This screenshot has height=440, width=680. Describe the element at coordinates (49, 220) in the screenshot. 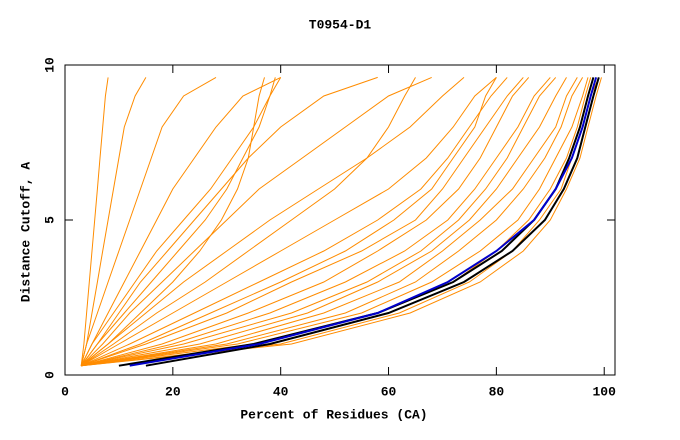

I see `y-tick-label: 5` at that location.